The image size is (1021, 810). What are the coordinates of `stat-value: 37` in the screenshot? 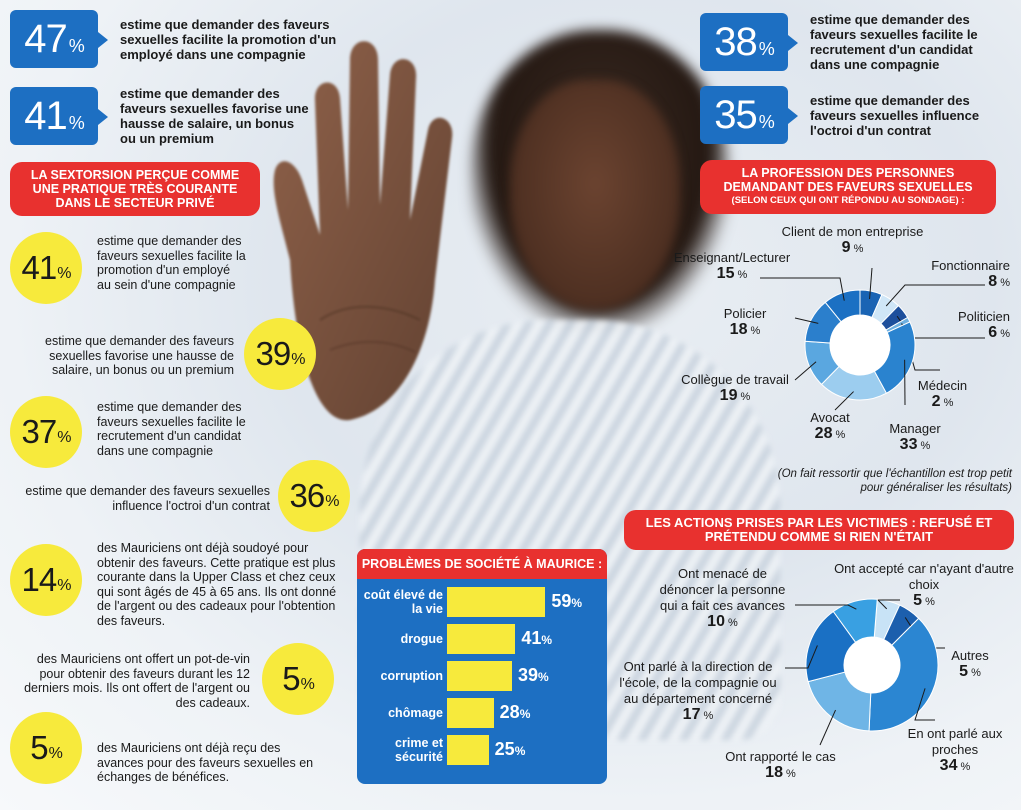 It's located at (39, 431).